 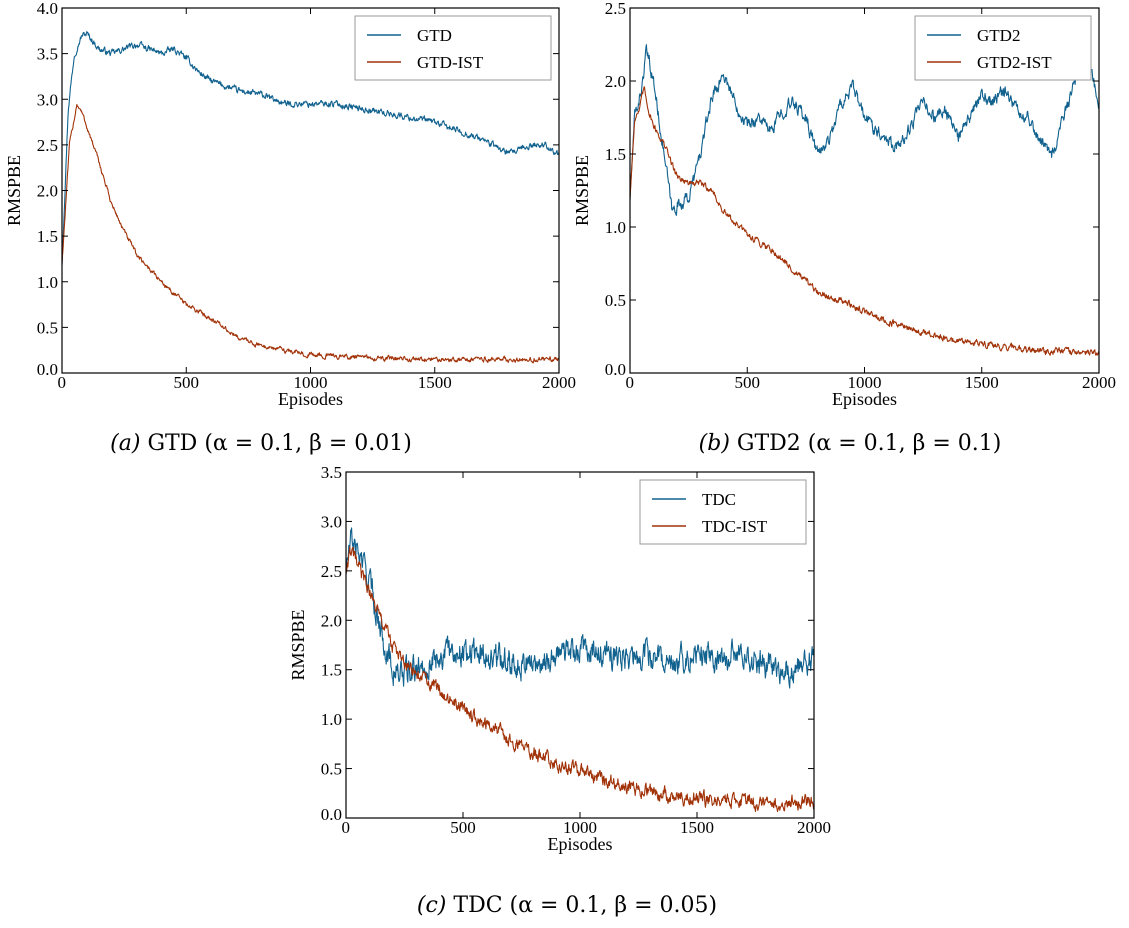 What do you see at coordinates (435, 382) in the screenshot?
I see `x-tick-label-a-3: 1500` at bounding box center [435, 382].